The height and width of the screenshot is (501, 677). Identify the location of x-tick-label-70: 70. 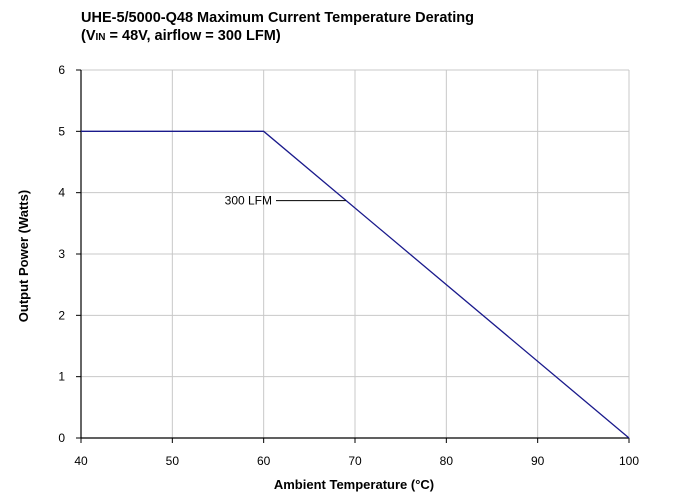
(355, 461).